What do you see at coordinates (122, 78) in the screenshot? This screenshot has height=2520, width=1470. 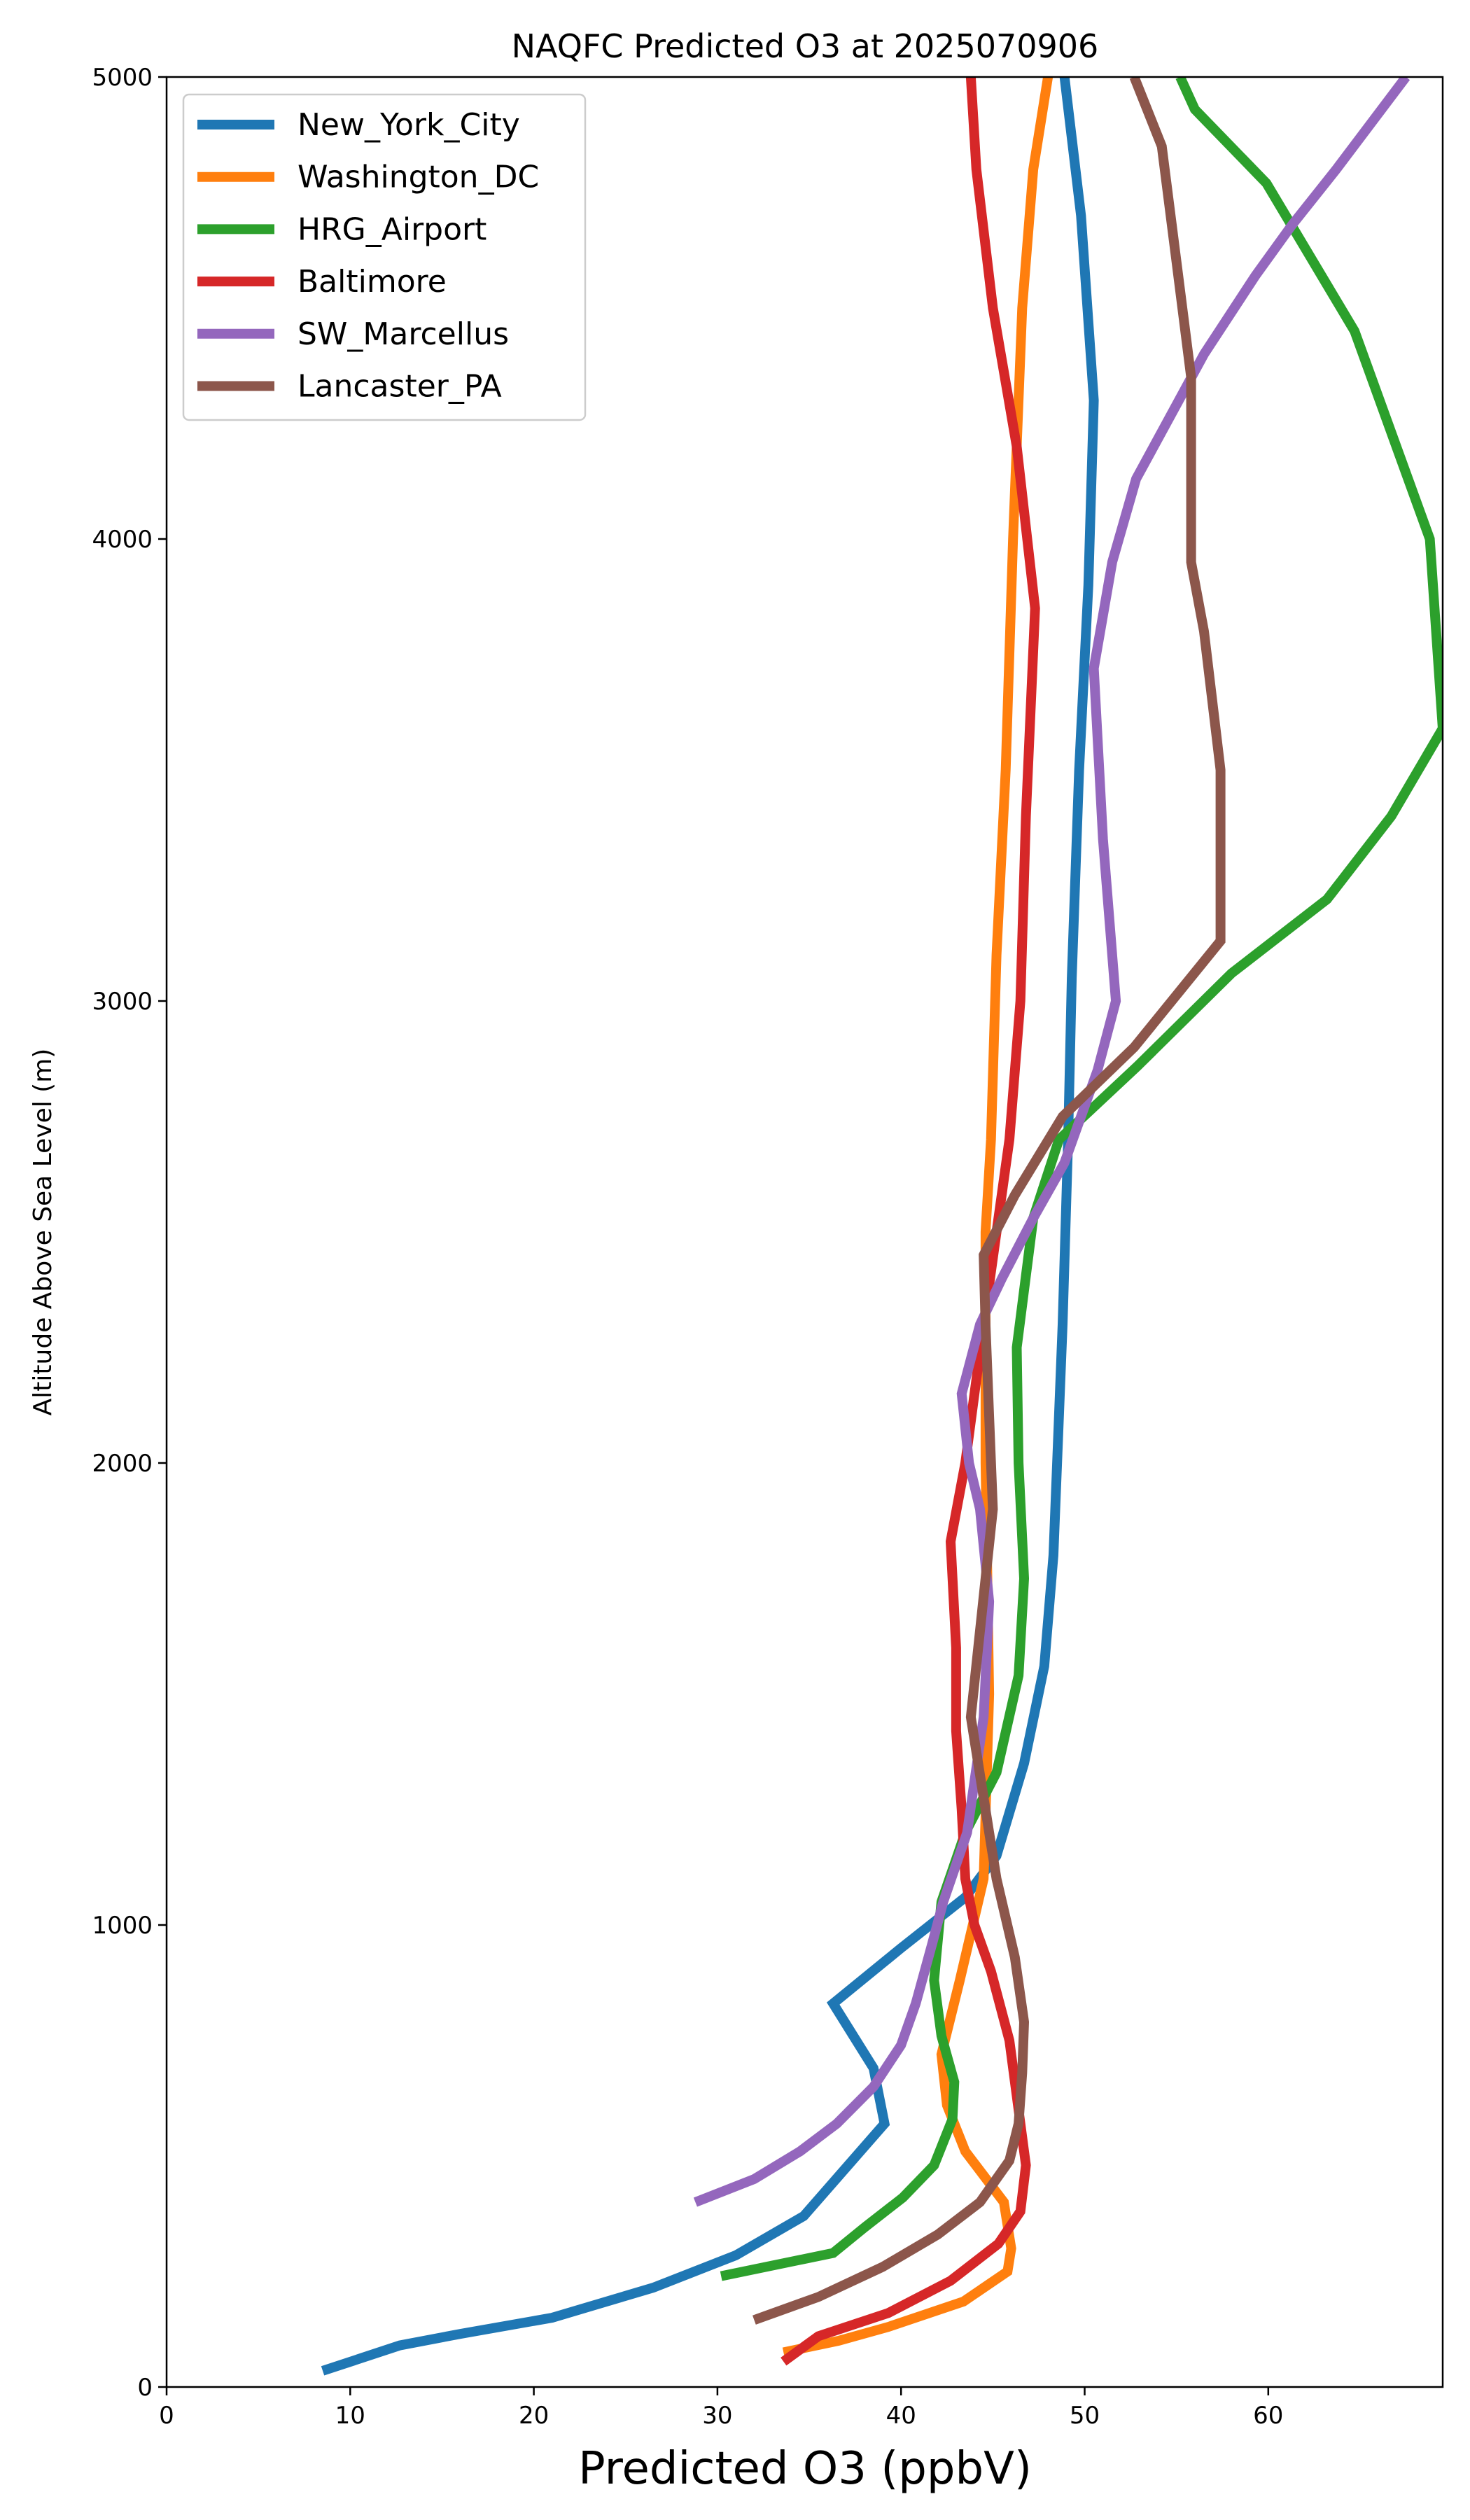 I see `y-tick-label: 5000` at bounding box center [122, 78].